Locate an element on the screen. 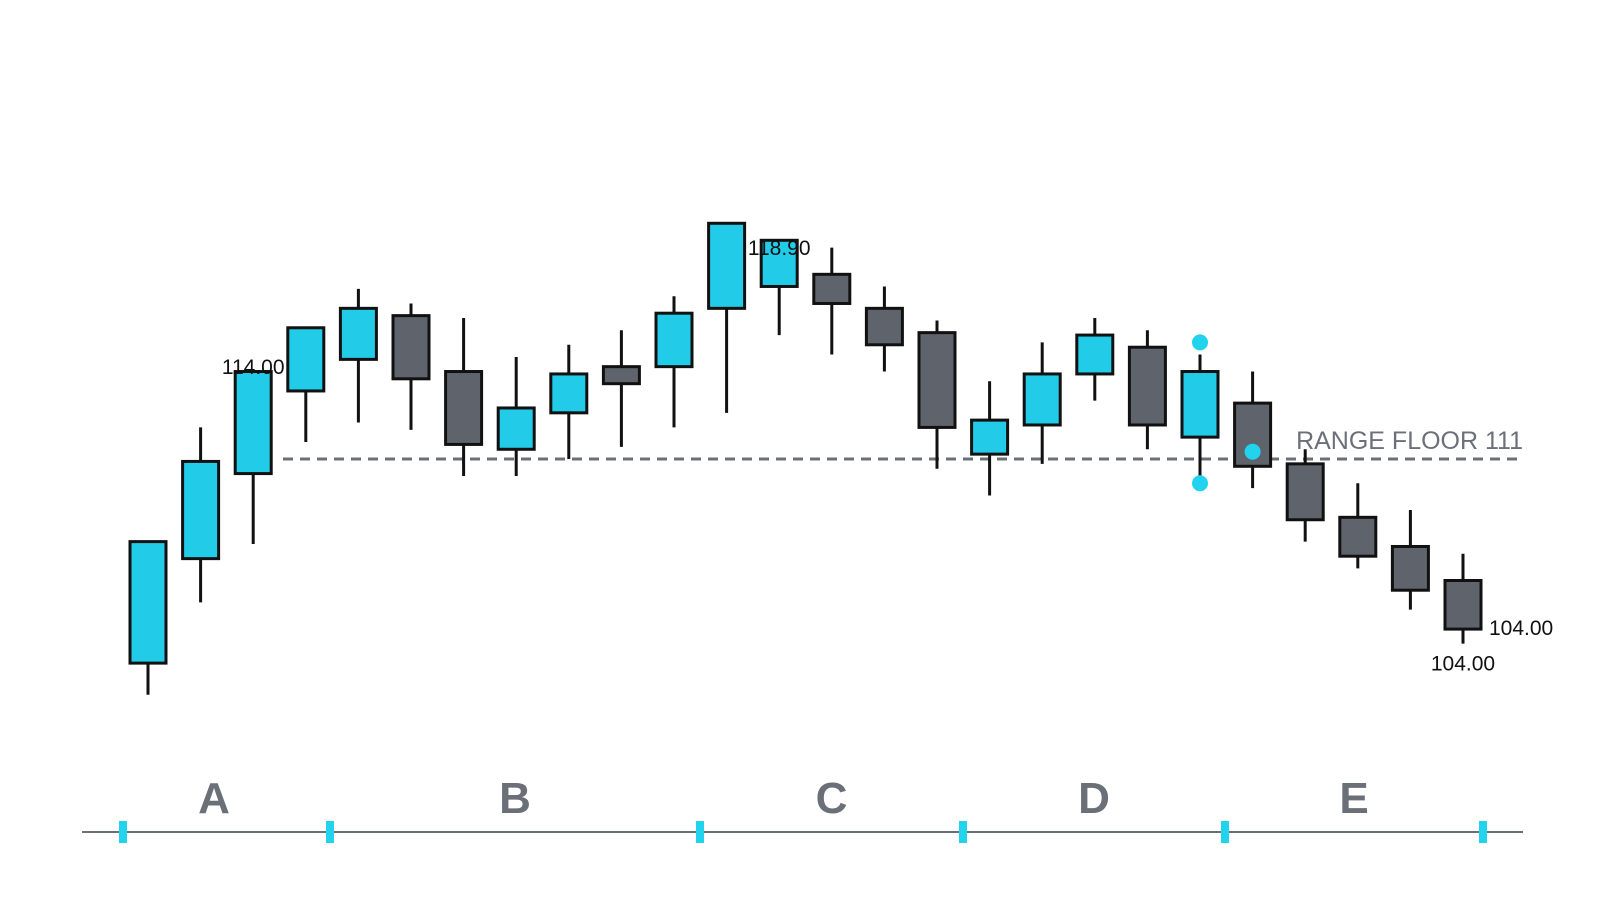 This screenshot has width=1600, height=914. section-label-e: E is located at coordinates (1353, 798).